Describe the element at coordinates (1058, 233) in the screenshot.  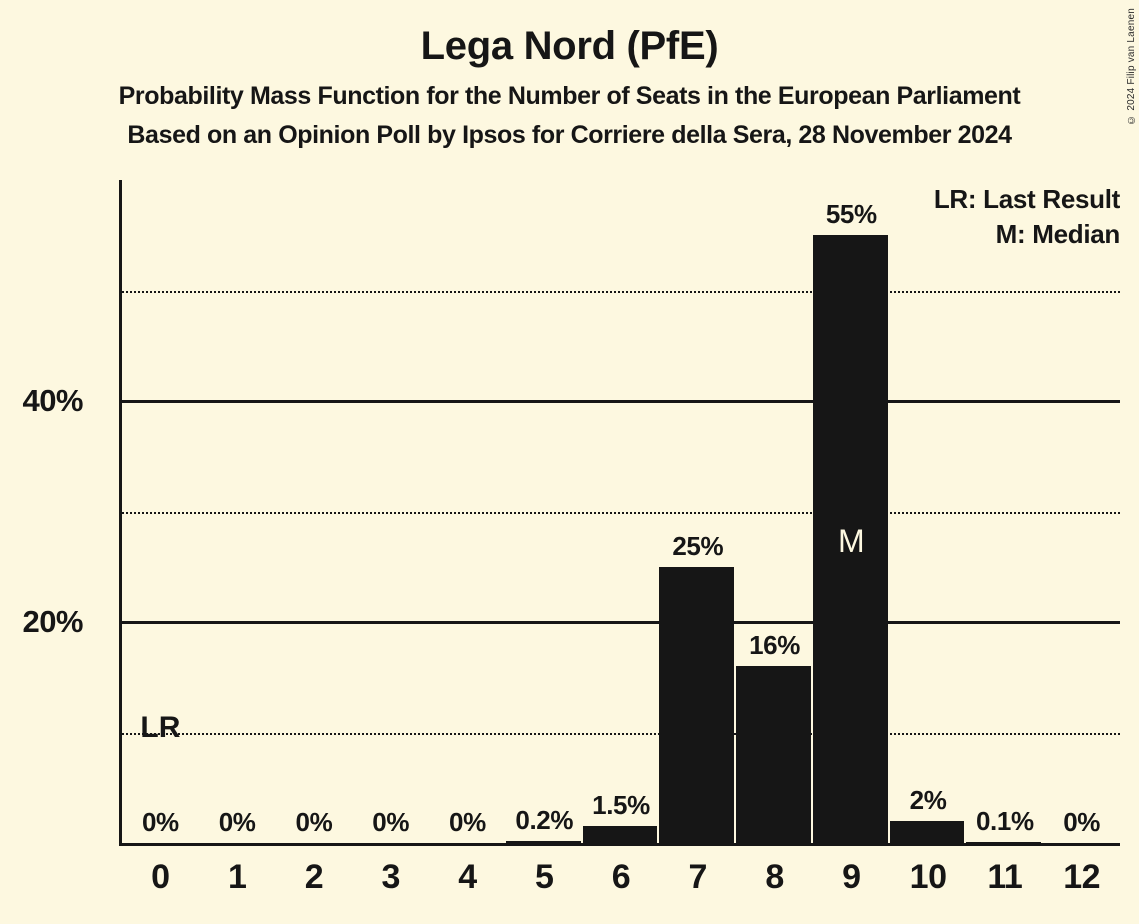
I see `legend-entry-median: M: Median` at that location.